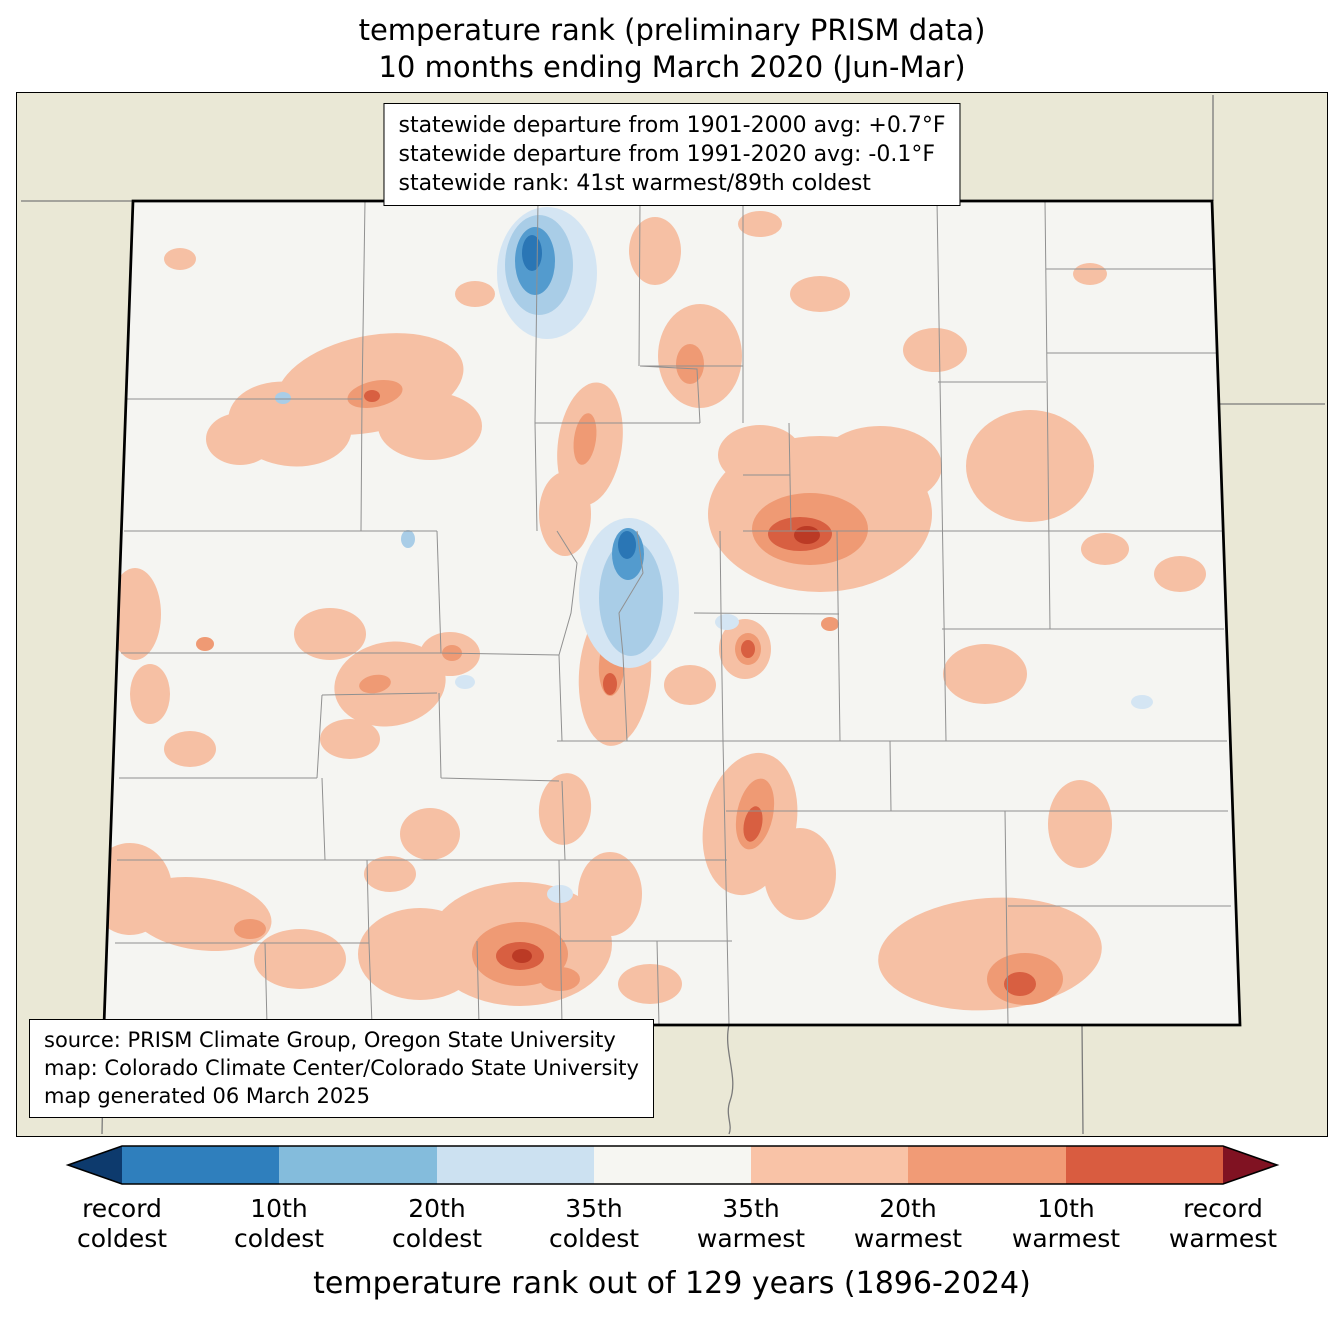 Image resolution: width=1344 pixels, height=1332 pixels. What do you see at coordinates (279, 1224) in the screenshot?
I see `label-10th-coldest: 10th coldest` at bounding box center [279, 1224].